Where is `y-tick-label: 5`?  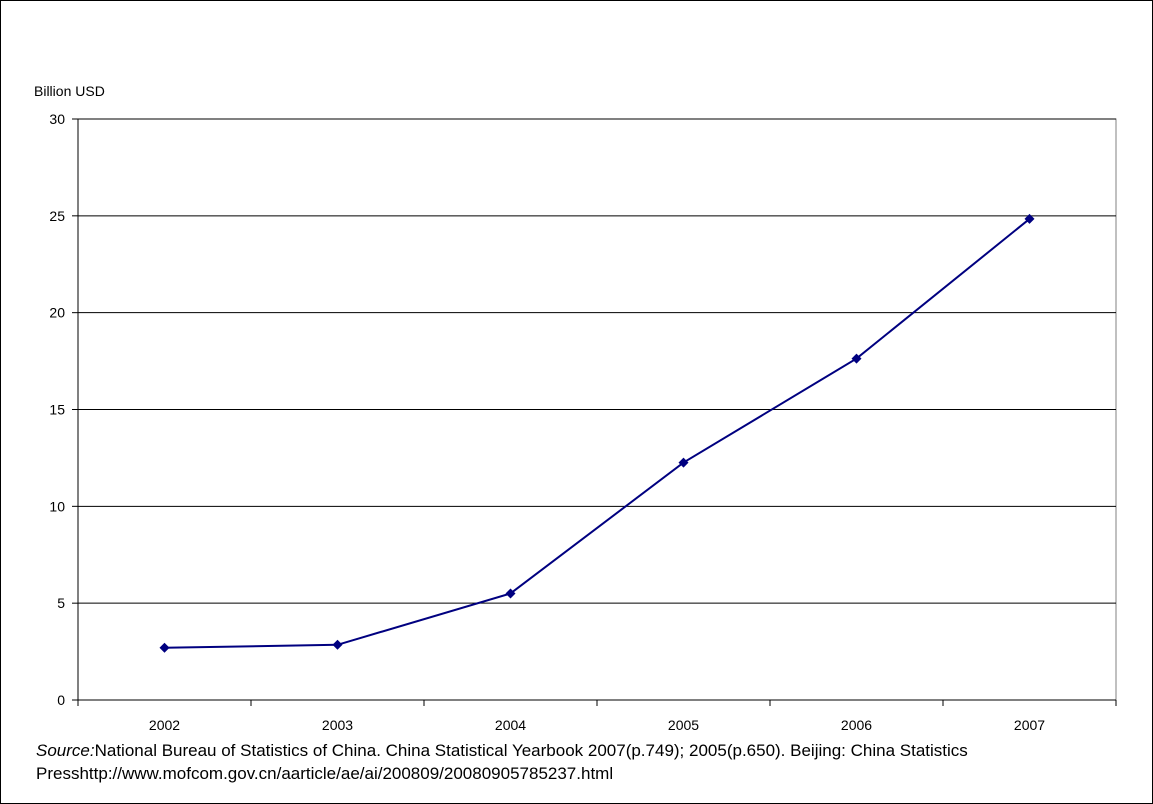
y-tick-label: 5 is located at coordinates (61, 603).